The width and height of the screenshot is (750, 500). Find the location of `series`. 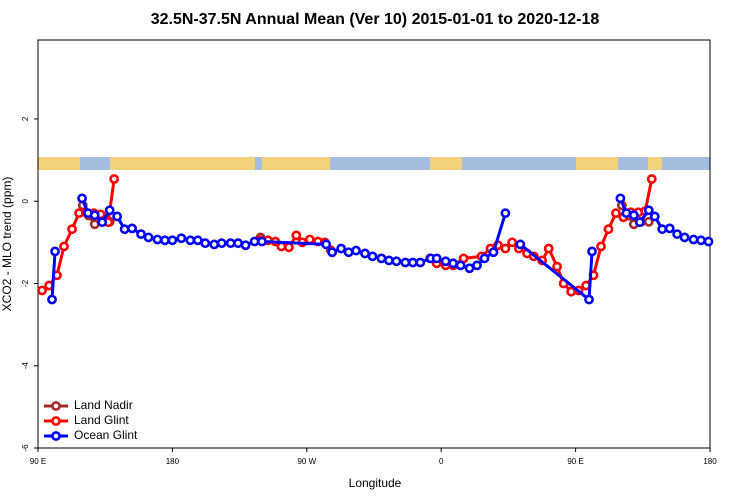

series is located at coordinates (365, 221).